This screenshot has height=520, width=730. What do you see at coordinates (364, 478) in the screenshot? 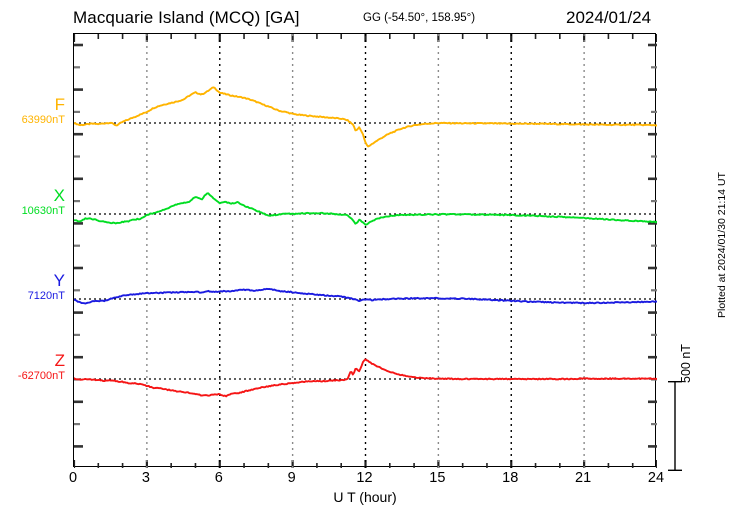
I see `x-tick-label-12: 12` at bounding box center [364, 478].